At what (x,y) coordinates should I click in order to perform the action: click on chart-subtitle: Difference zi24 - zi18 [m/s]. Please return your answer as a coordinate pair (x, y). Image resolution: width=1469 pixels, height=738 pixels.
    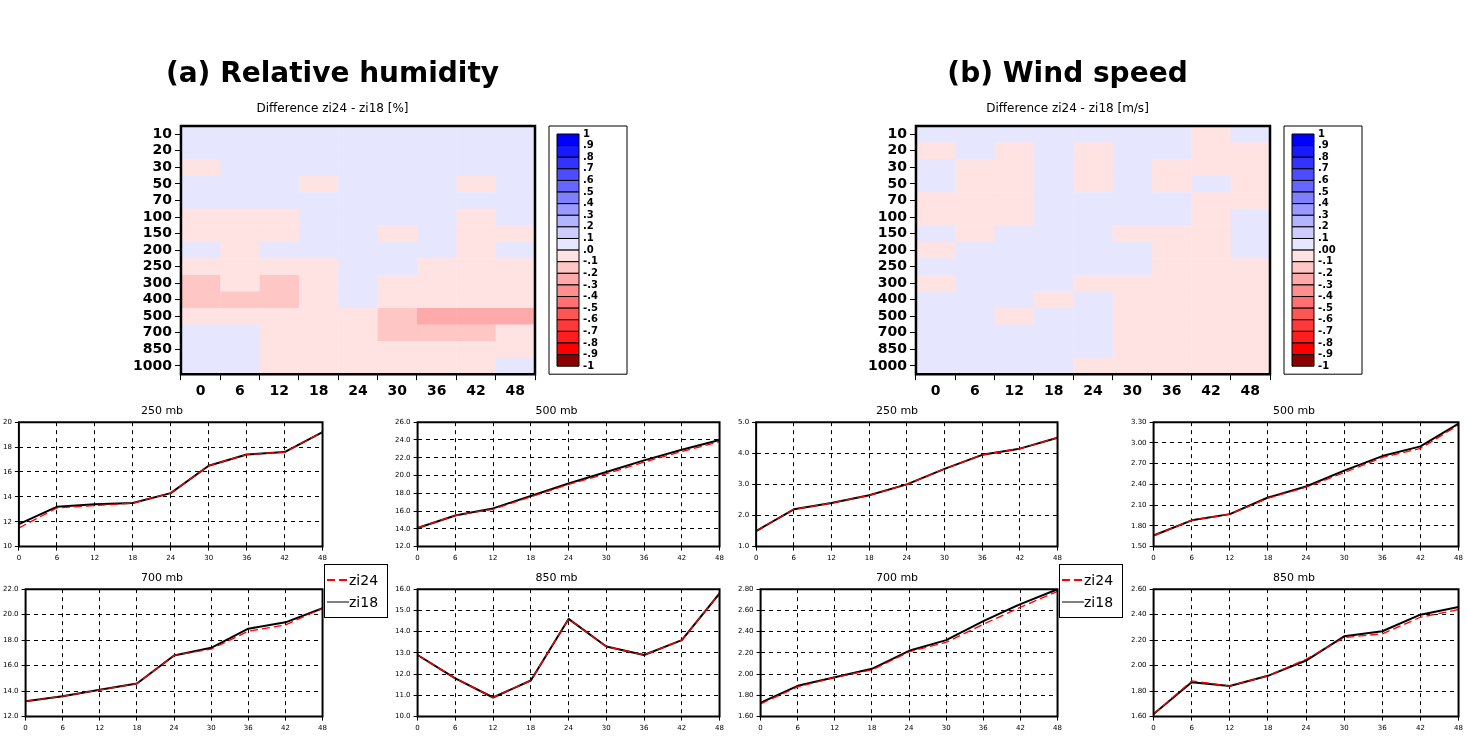
    Looking at the image, I should click on (1067, 107).